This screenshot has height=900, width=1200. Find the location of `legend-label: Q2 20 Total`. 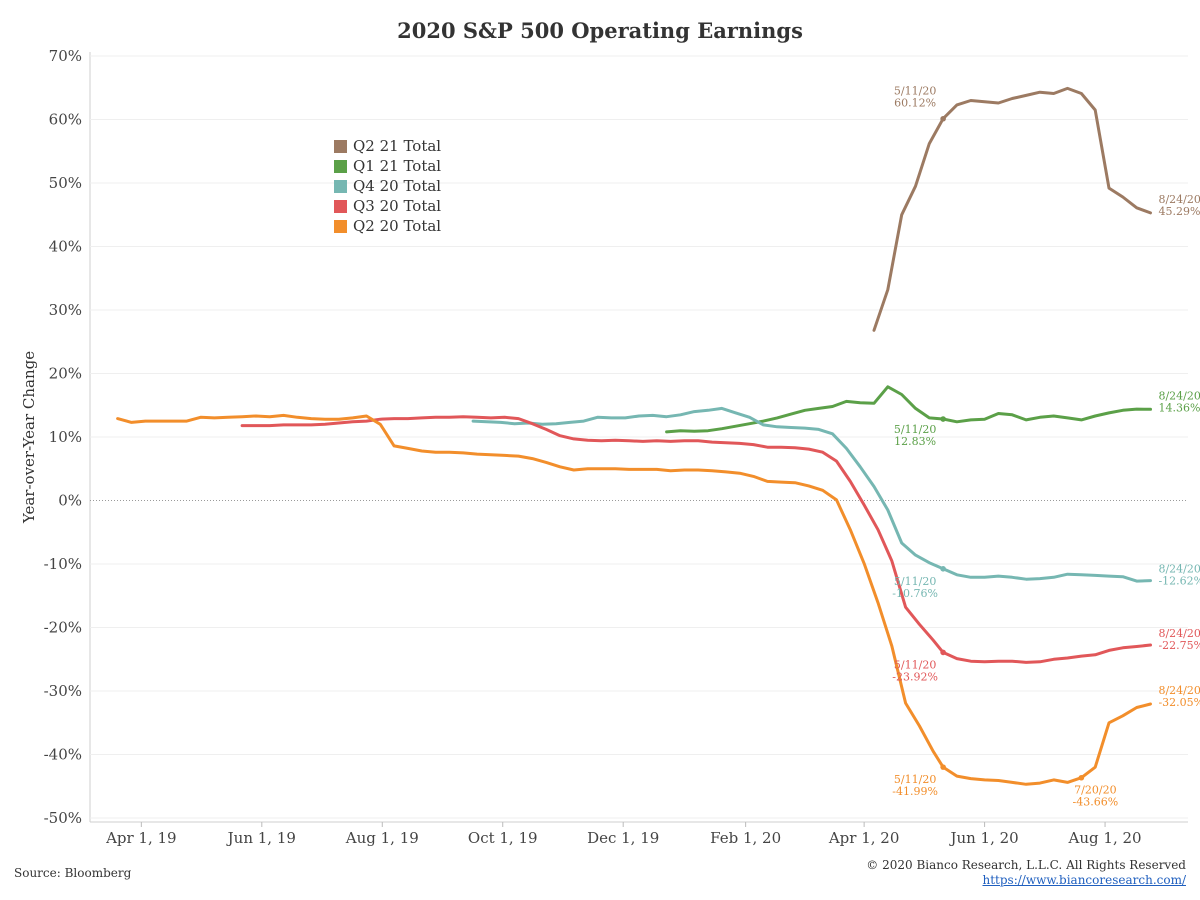

legend-label: Q2 20 Total is located at coordinates (397, 226).